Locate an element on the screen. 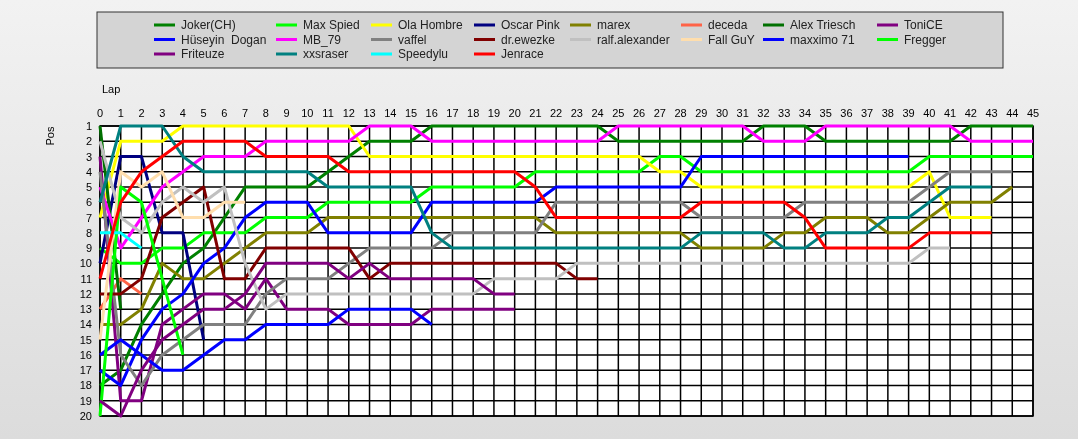  y-tick-label: 6 is located at coordinates (88, 202).